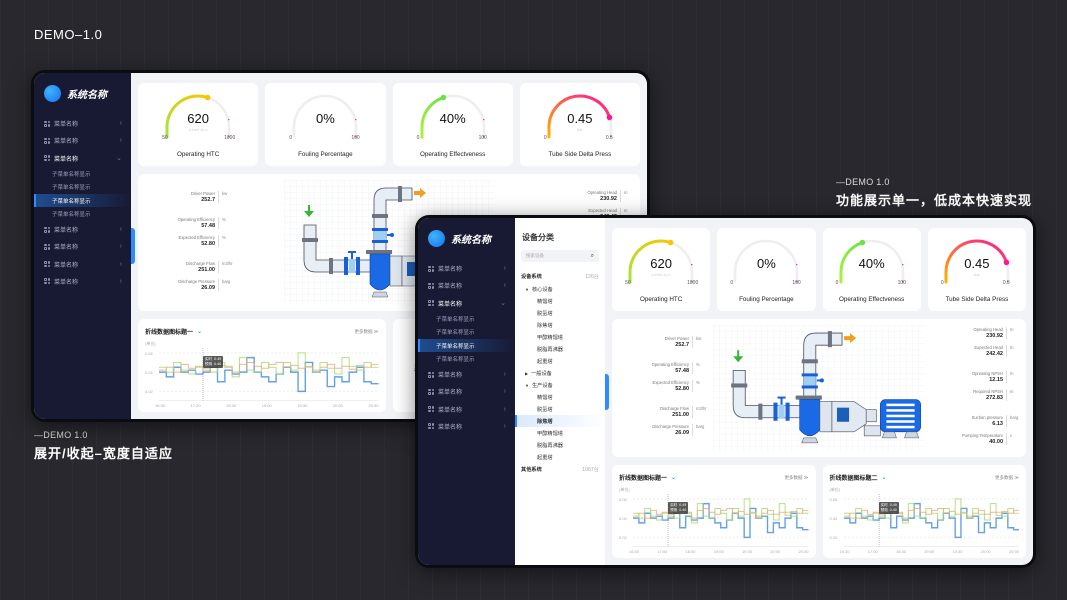  What do you see at coordinates (746, 551) in the screenshot?
I see `x-tick: 19:30` at bounding box center [746, 551].